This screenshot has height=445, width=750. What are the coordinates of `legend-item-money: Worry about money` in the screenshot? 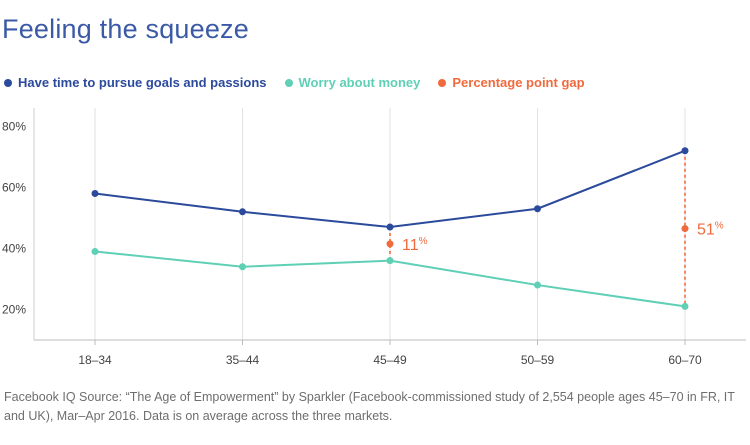 It's located at (352, 82).